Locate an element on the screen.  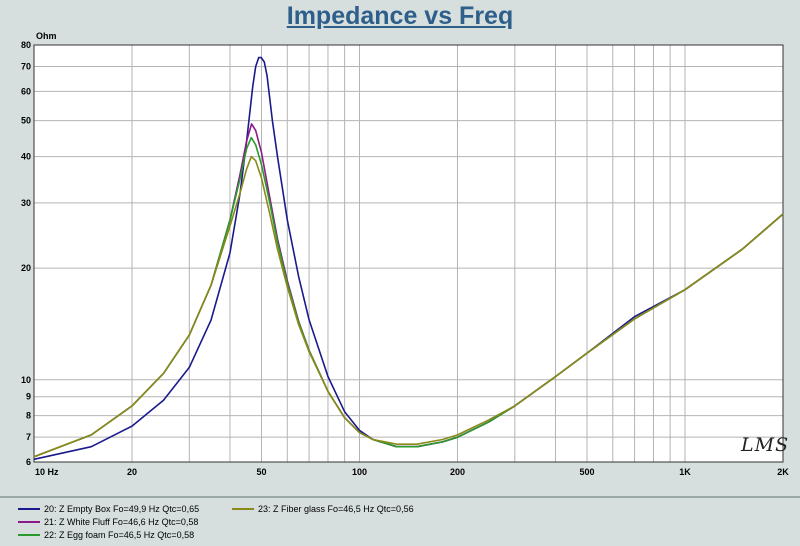
legend-label: 20: Z Empty Box Fo=49,9 Hz Qtc=0,65 is located at coordinates (122, 509).